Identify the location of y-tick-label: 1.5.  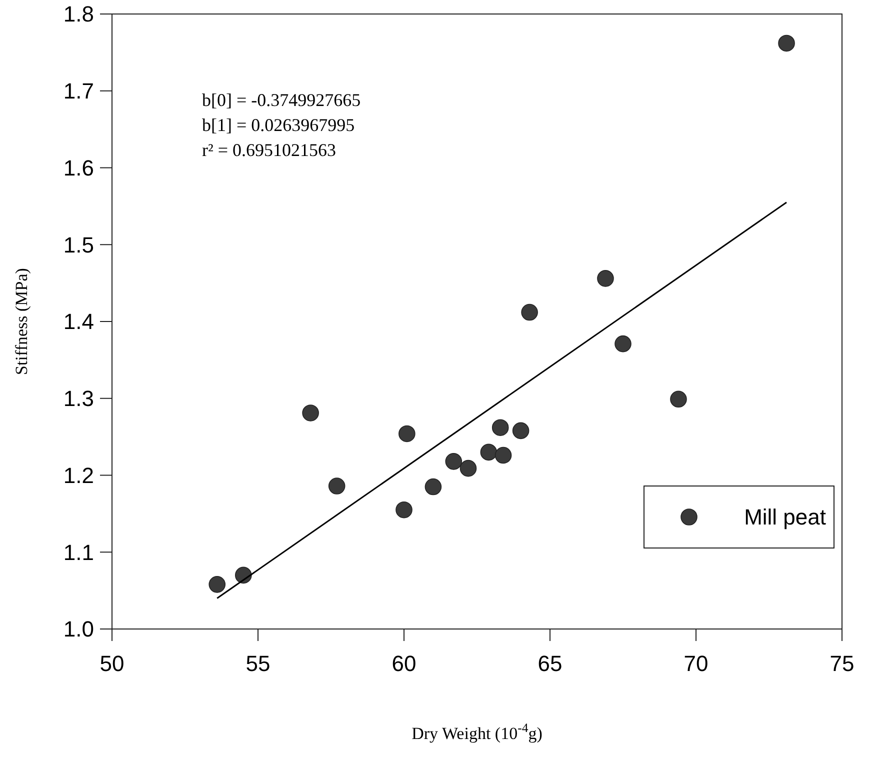
(78, 245).